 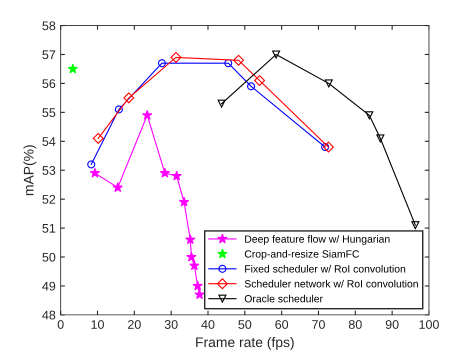 What do you see at coordinates (171, 324) in the screenshot?
I see `x-tick-label: 30` at bounding box center [171, 324].